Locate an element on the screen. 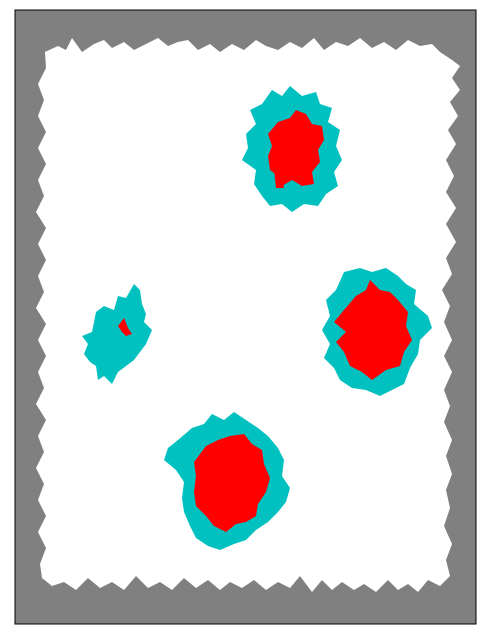  blob-left-halo is located at coordinates (117, 334).